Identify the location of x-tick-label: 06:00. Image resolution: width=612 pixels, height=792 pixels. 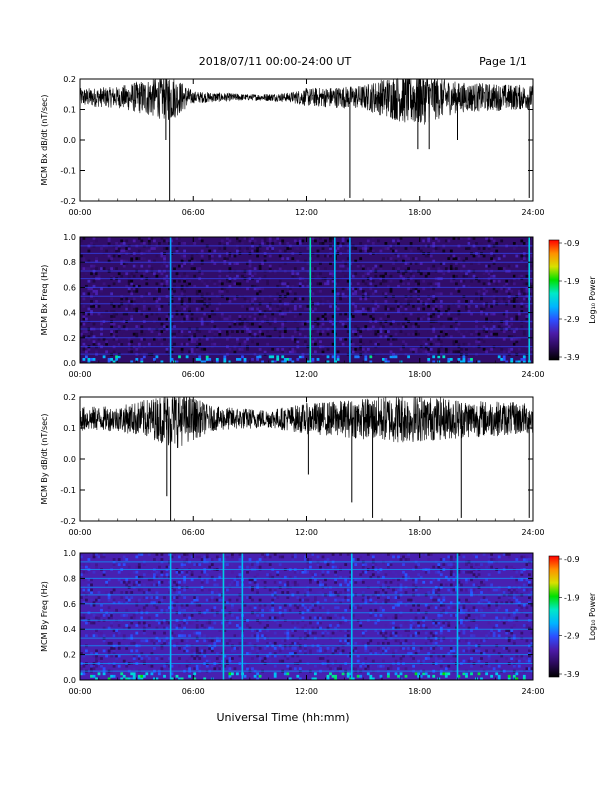
(193, 691).